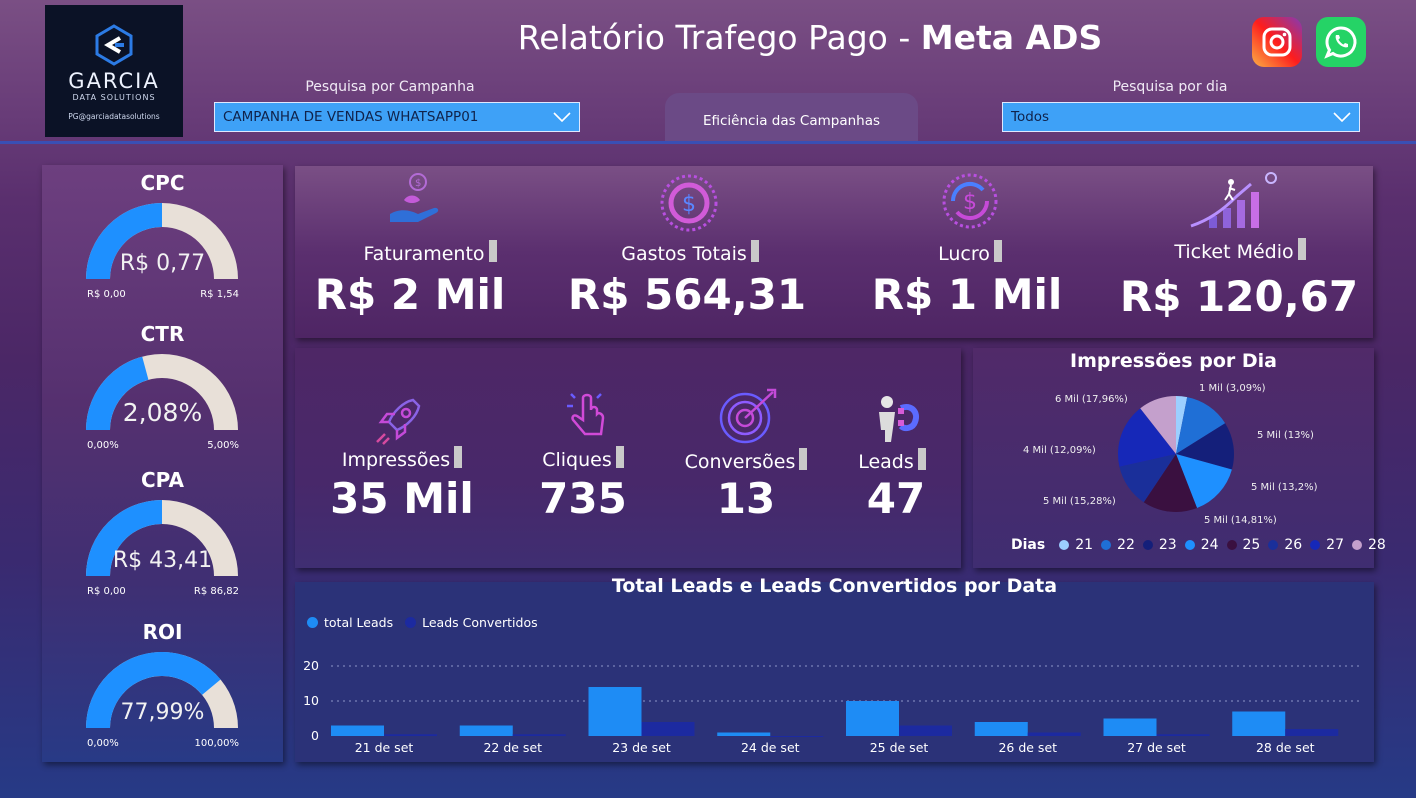 This screenshot has width=1416, height=798. I want to click on target-icon, so click(748, 416).